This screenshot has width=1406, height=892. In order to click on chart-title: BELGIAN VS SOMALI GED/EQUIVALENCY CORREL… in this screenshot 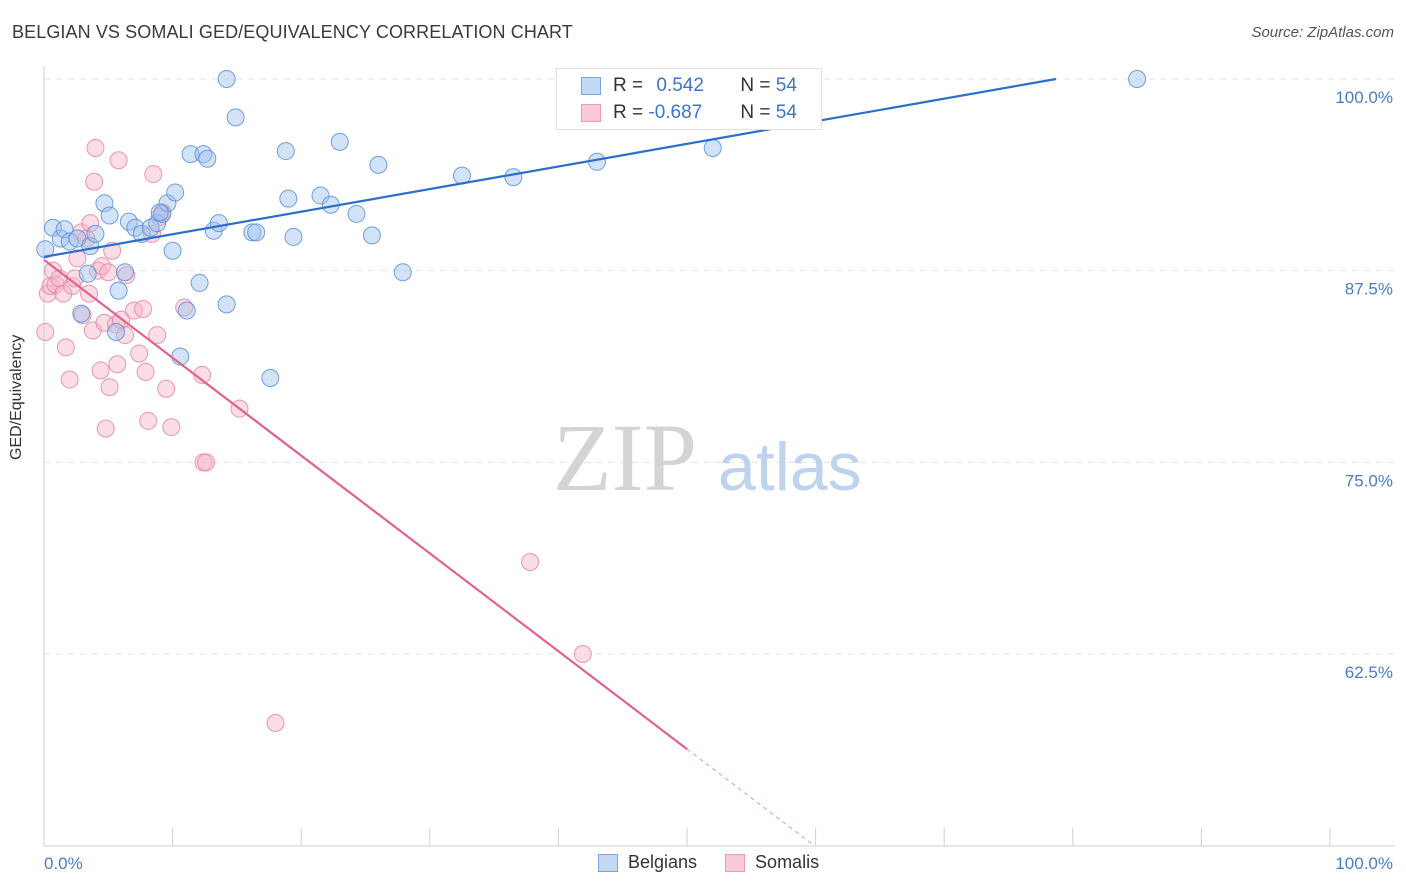, I will do `click(292, 32)`.